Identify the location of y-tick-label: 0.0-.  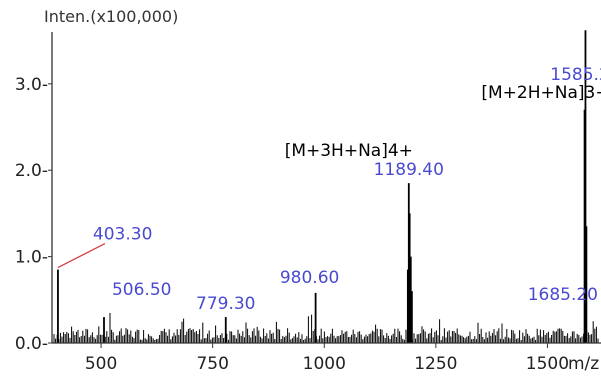
(31, 344).